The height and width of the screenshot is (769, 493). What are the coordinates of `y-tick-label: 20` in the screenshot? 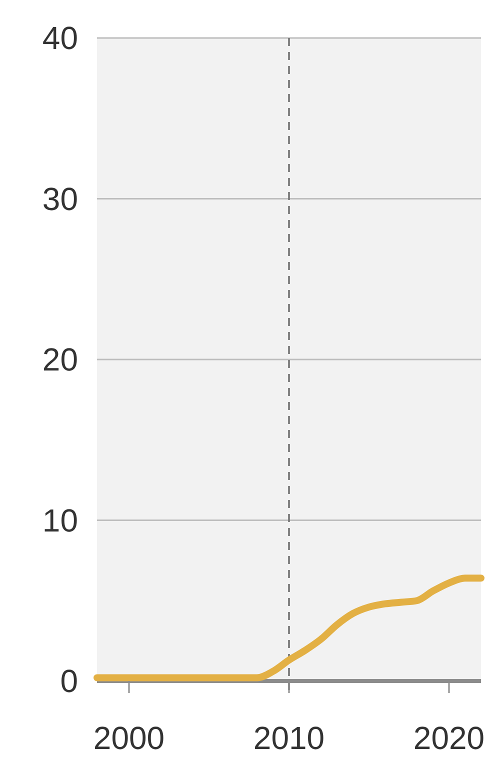 It's located at (60, 360).